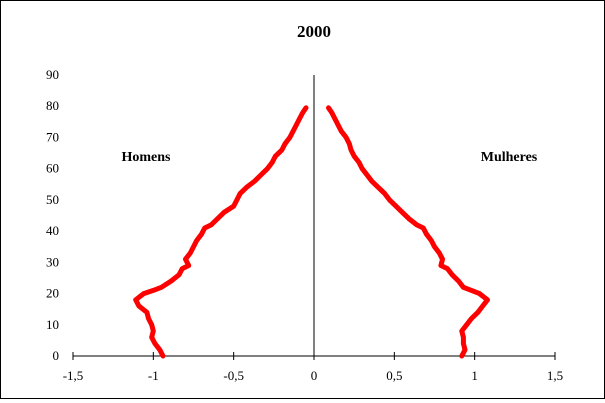 This screenshot has height=403, width=605. I want to click on x-tick-label: 1,5, so click(555, 375).